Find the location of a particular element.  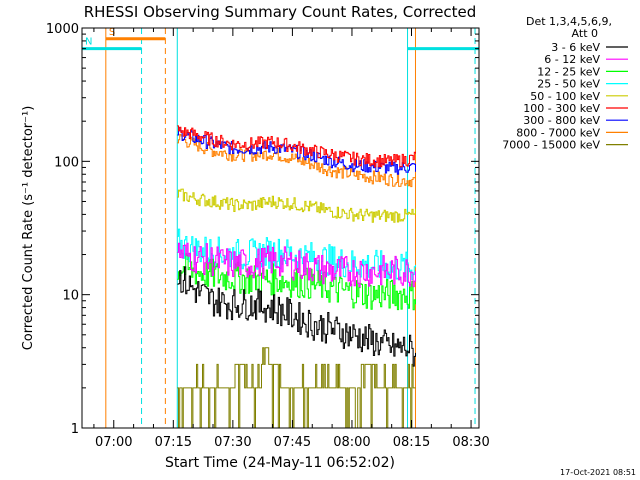

y-axis-label: Corrected Count Rate (s⁻¹ detector⁻¹) is located at coordinates (28, 228).